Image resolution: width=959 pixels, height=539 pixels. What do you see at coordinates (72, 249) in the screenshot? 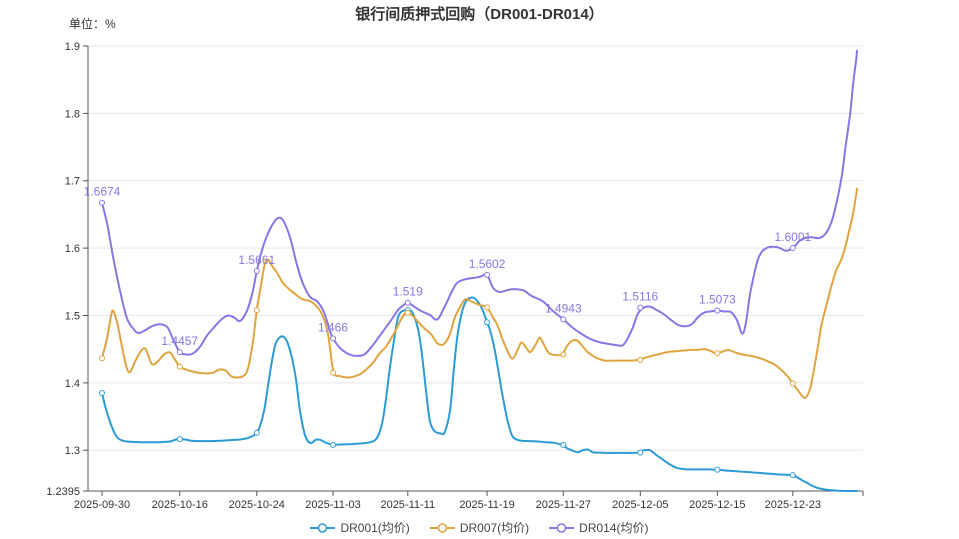
I see `y-axis-tick-label: 1.6` at bounding box center [72, 249].